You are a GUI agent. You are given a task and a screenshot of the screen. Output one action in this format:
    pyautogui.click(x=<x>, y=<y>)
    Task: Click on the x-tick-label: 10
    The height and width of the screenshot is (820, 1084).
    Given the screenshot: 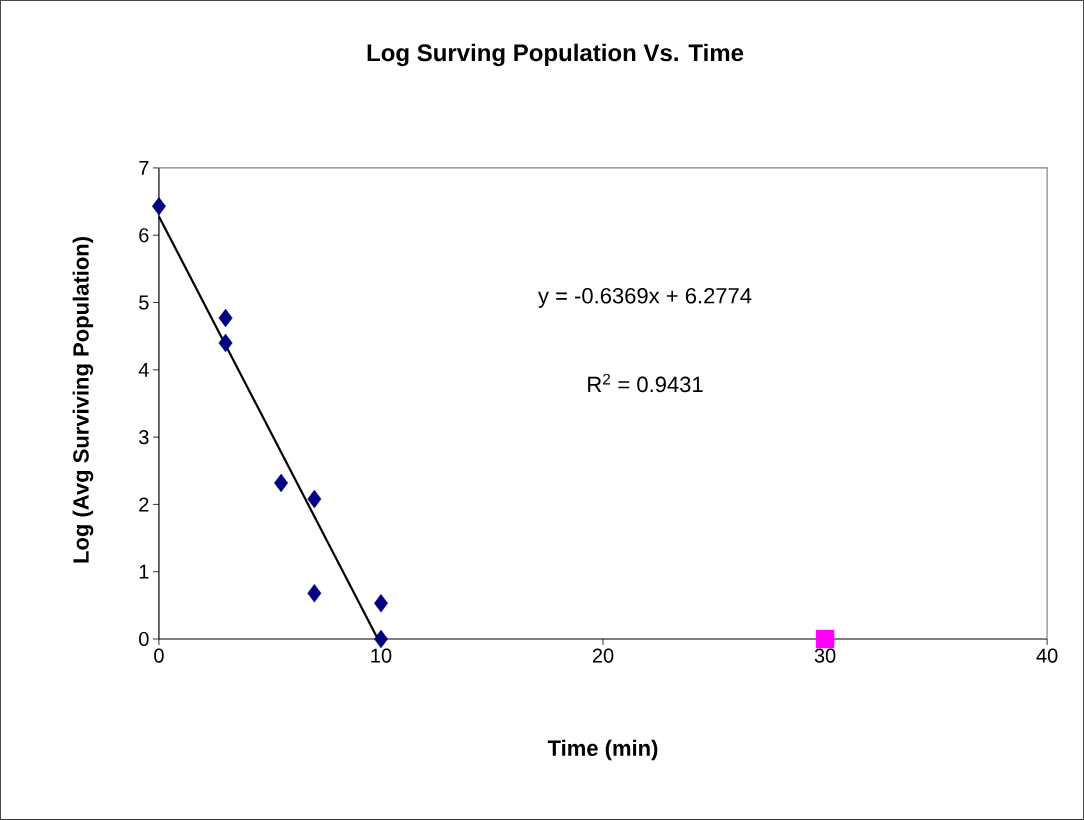 What is the action you would take?
    pyautogui.click(x=381, y=655)
    